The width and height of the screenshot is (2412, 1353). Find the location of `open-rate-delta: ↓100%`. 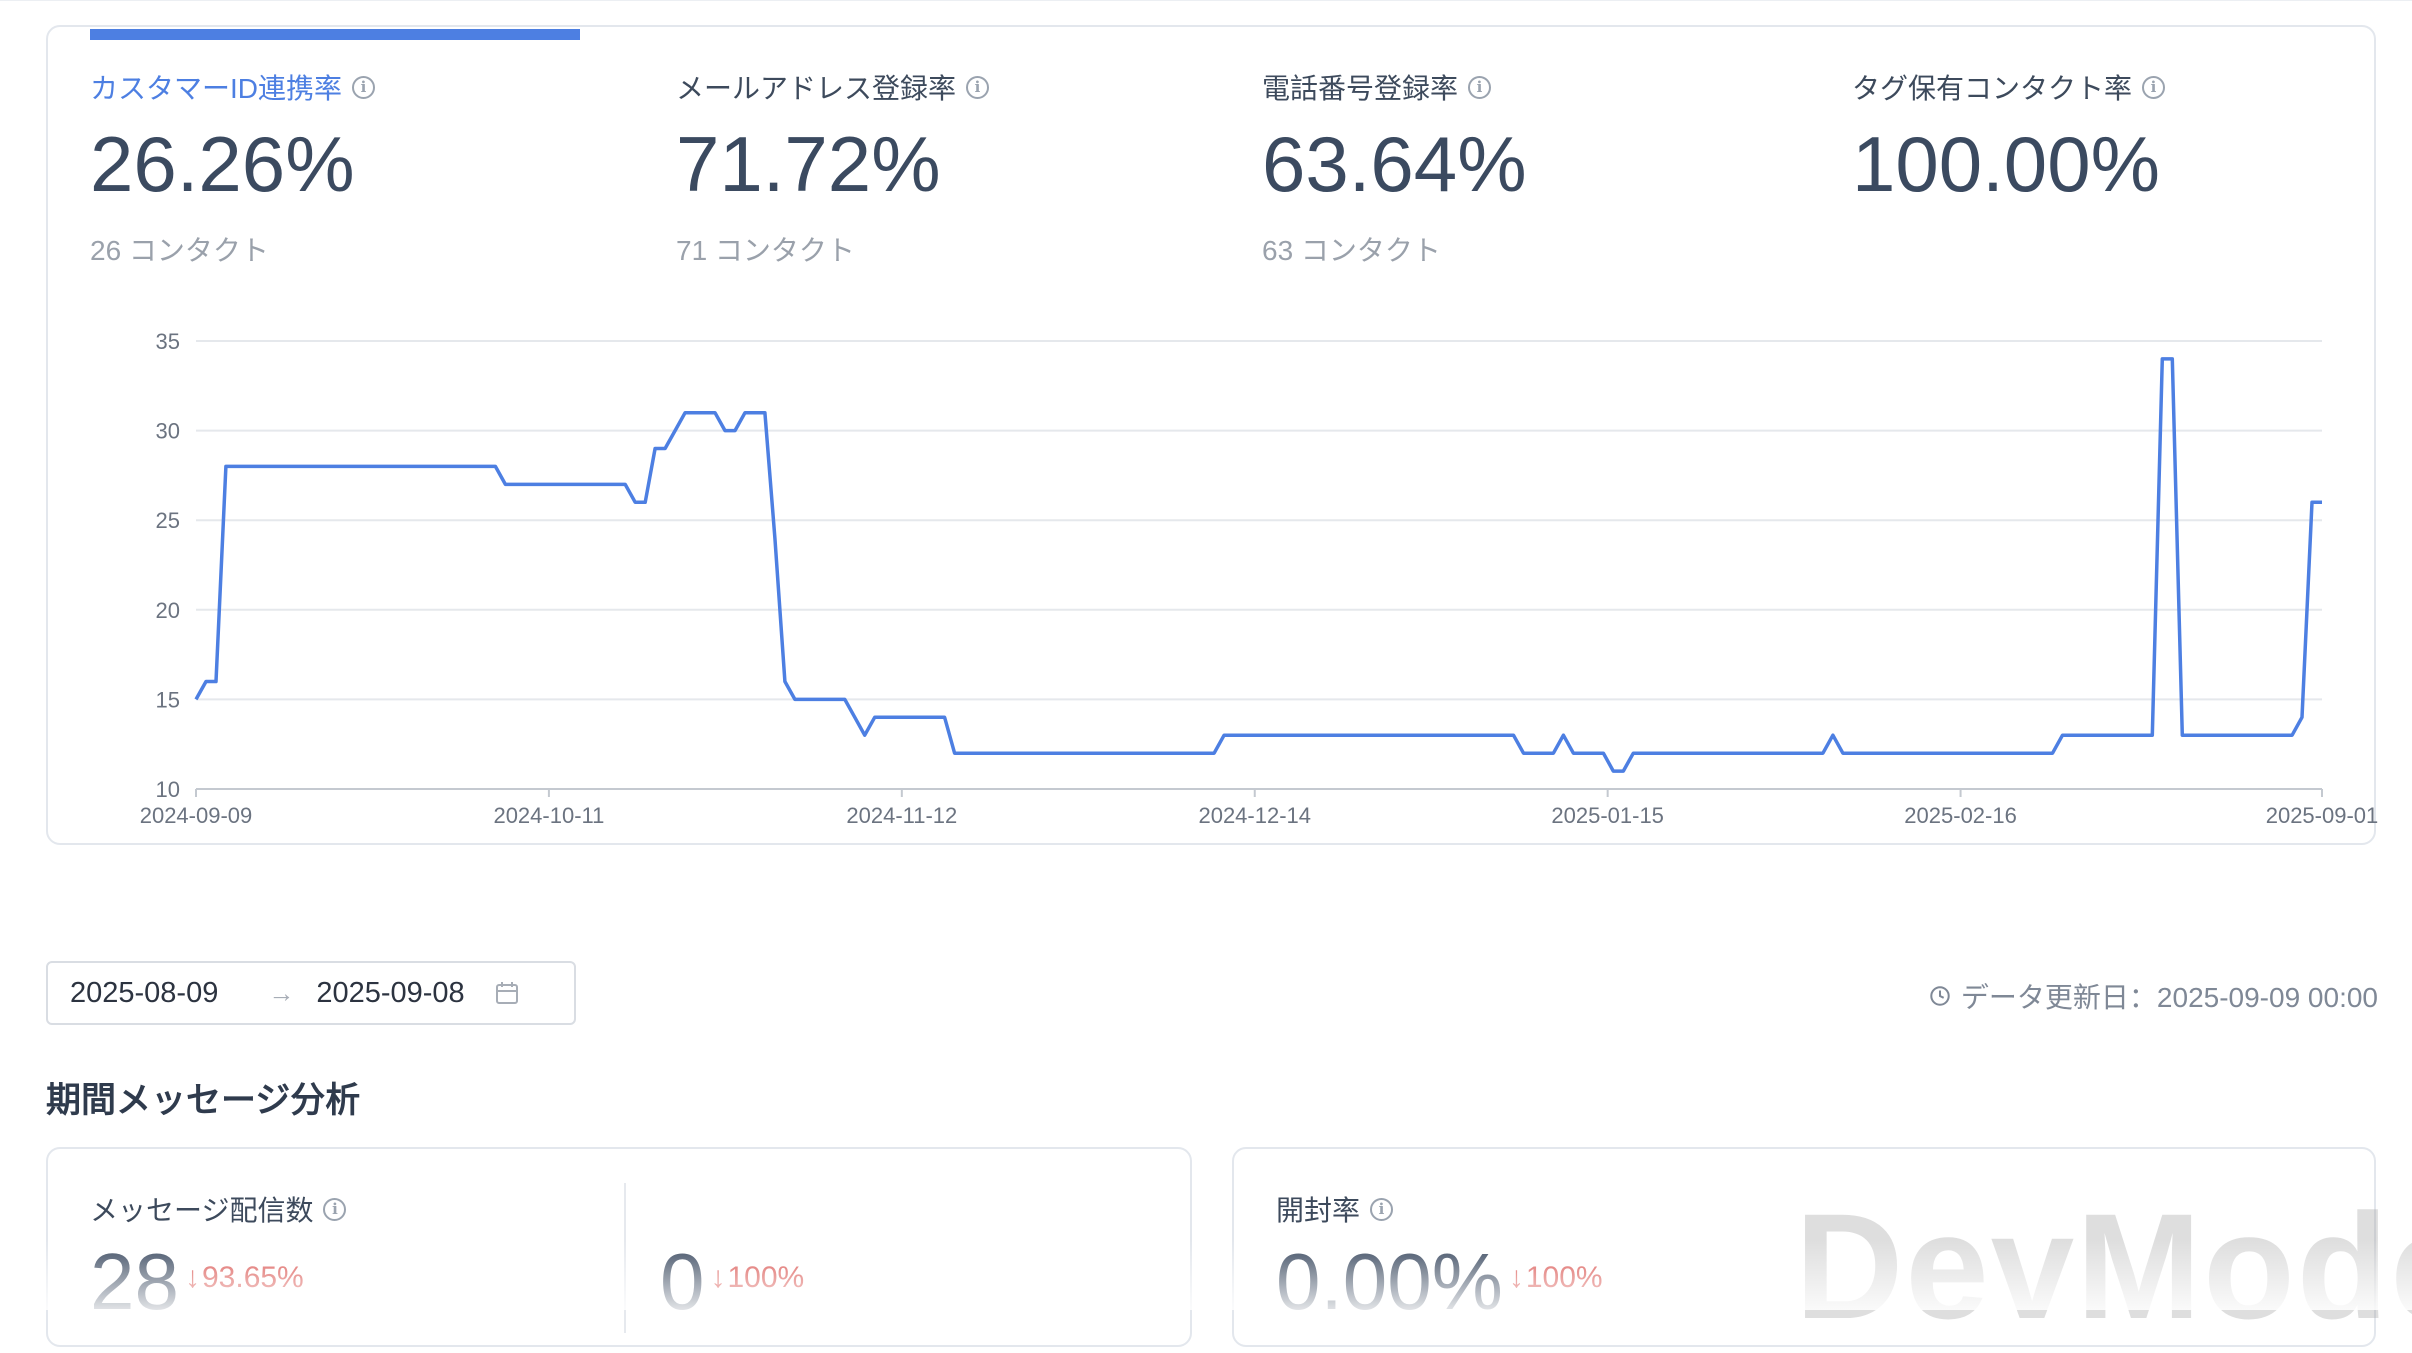

open-rate-delta: ↓100% is located at coordinates (1556, 1277).